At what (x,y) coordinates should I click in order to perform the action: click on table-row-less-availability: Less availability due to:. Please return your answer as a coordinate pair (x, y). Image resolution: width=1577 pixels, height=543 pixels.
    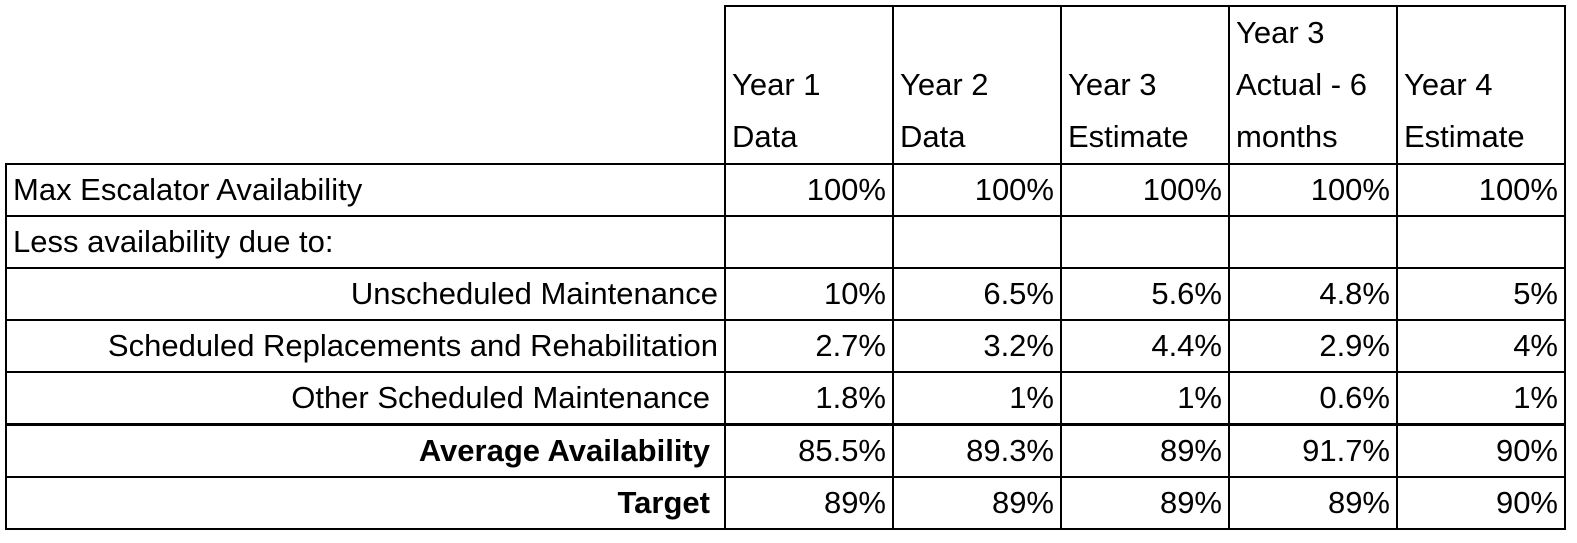
    Looking at the image, I should click on (785, 242).